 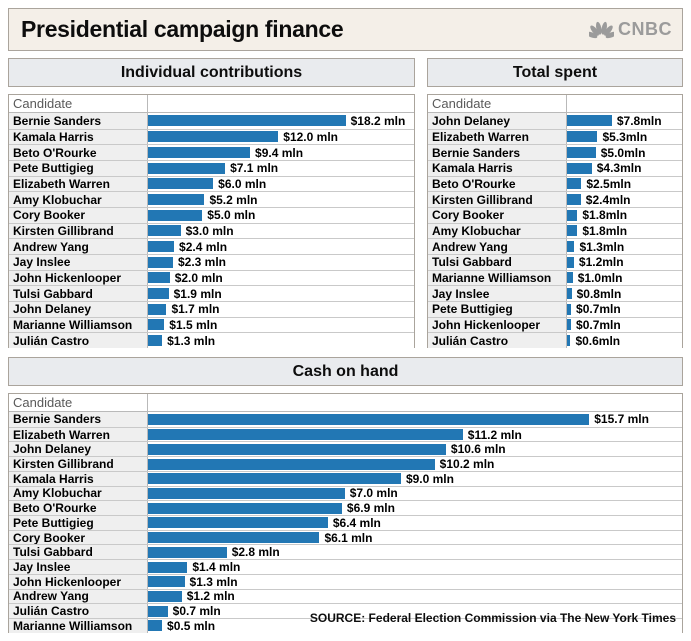 I want to click on bar-cell: $1.8mln, so click(x=624, y=215).